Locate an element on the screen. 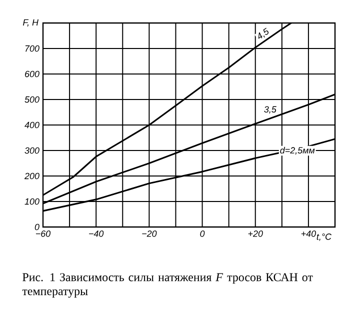  x-tick-label: −60 is located at coordinates (43, 233).